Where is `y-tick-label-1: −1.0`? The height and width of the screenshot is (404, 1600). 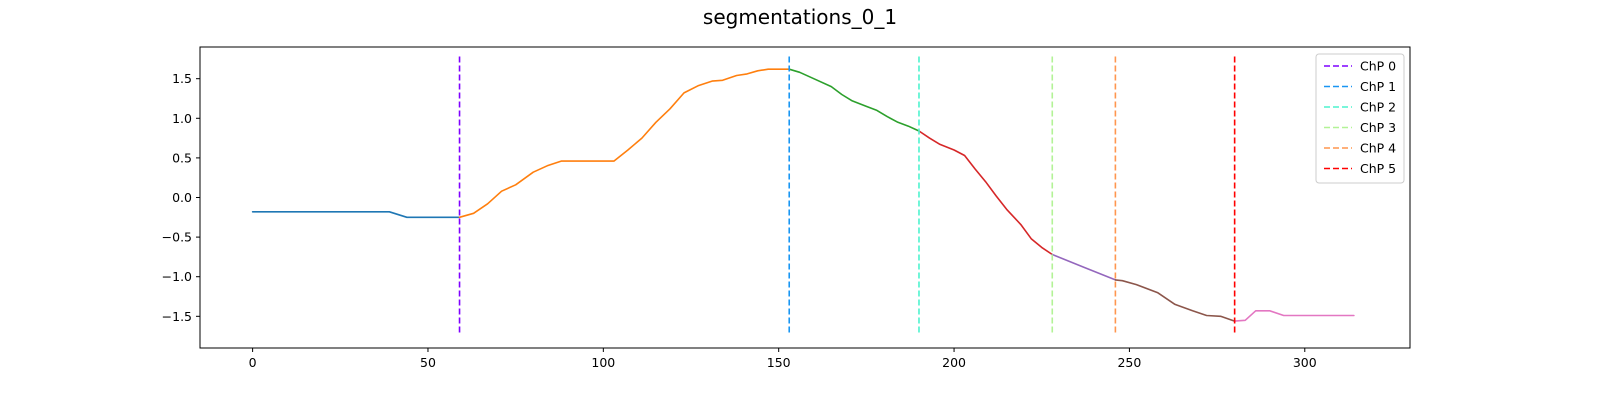 y-tick-label-1: −1.0 is located at coordinates (177, 276).